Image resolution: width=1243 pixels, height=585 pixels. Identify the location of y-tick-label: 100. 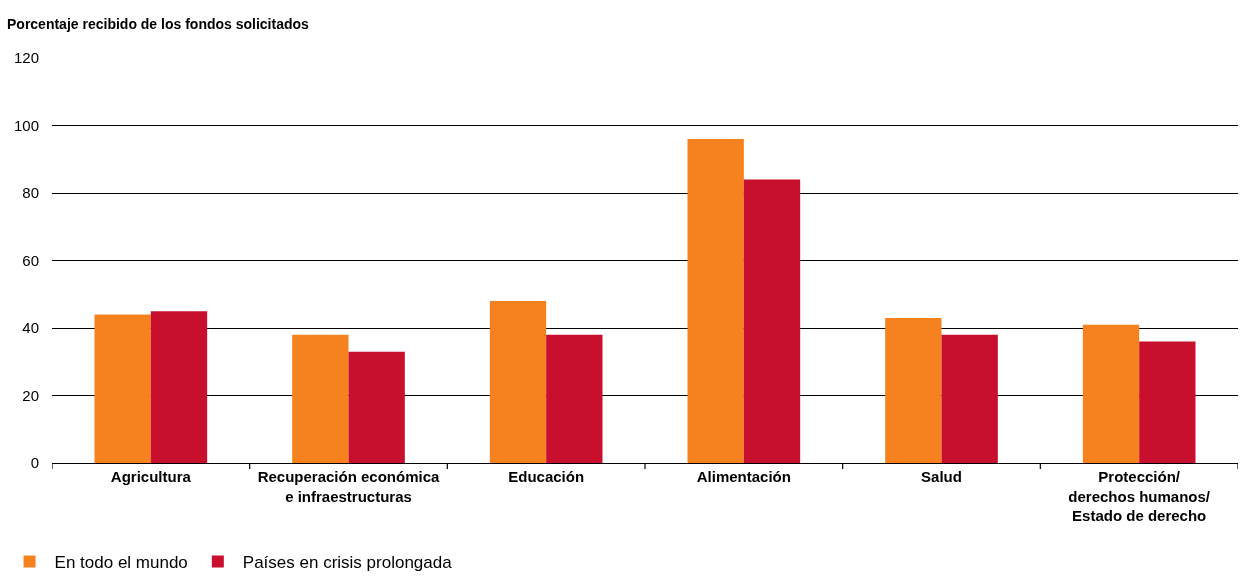
(26, 125).